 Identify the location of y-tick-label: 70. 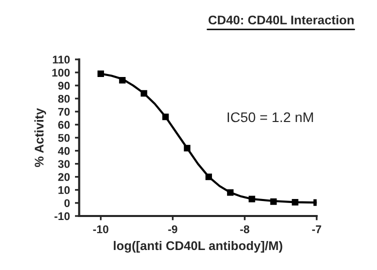
(64, 112).